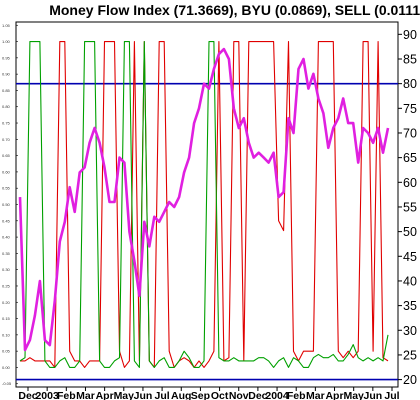  Describe the element at coordinates (181, 395) in the screenshot. I see `x-tick-label: Aug` at that location.